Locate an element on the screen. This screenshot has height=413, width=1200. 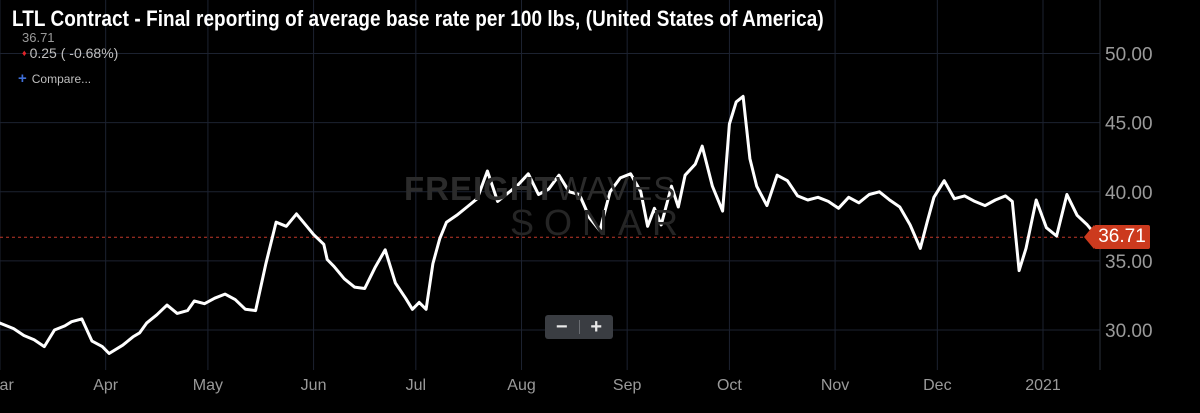
watermark-brand: FREIGHTWAVES is located at coordinates (540, 189).